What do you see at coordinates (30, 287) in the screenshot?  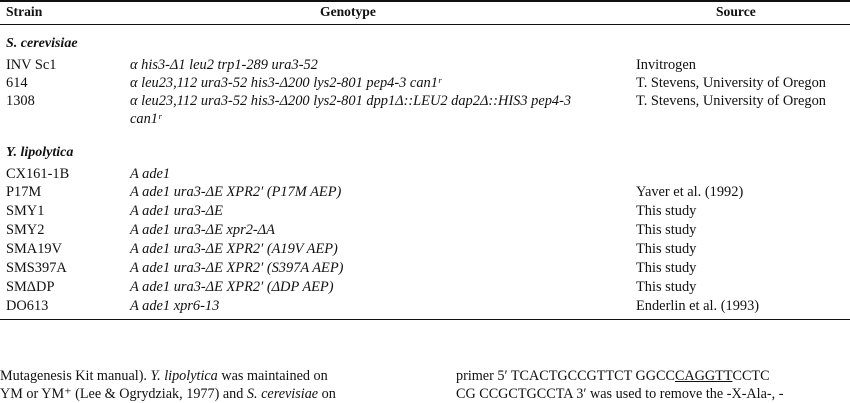 I see `strain-cell: SMΔDP` at bounding box center [30, 287].